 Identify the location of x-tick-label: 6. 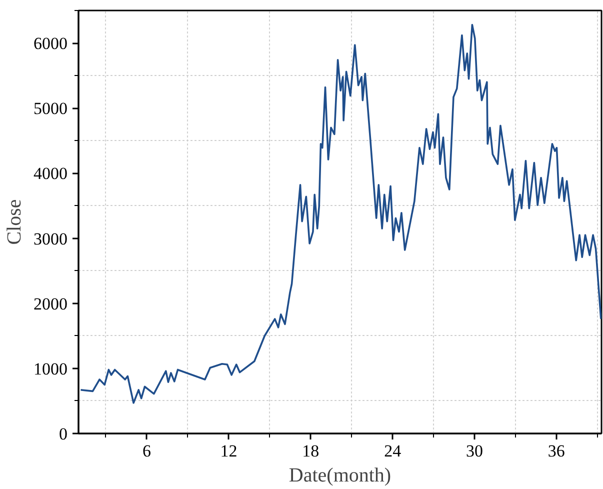
(147, 451).